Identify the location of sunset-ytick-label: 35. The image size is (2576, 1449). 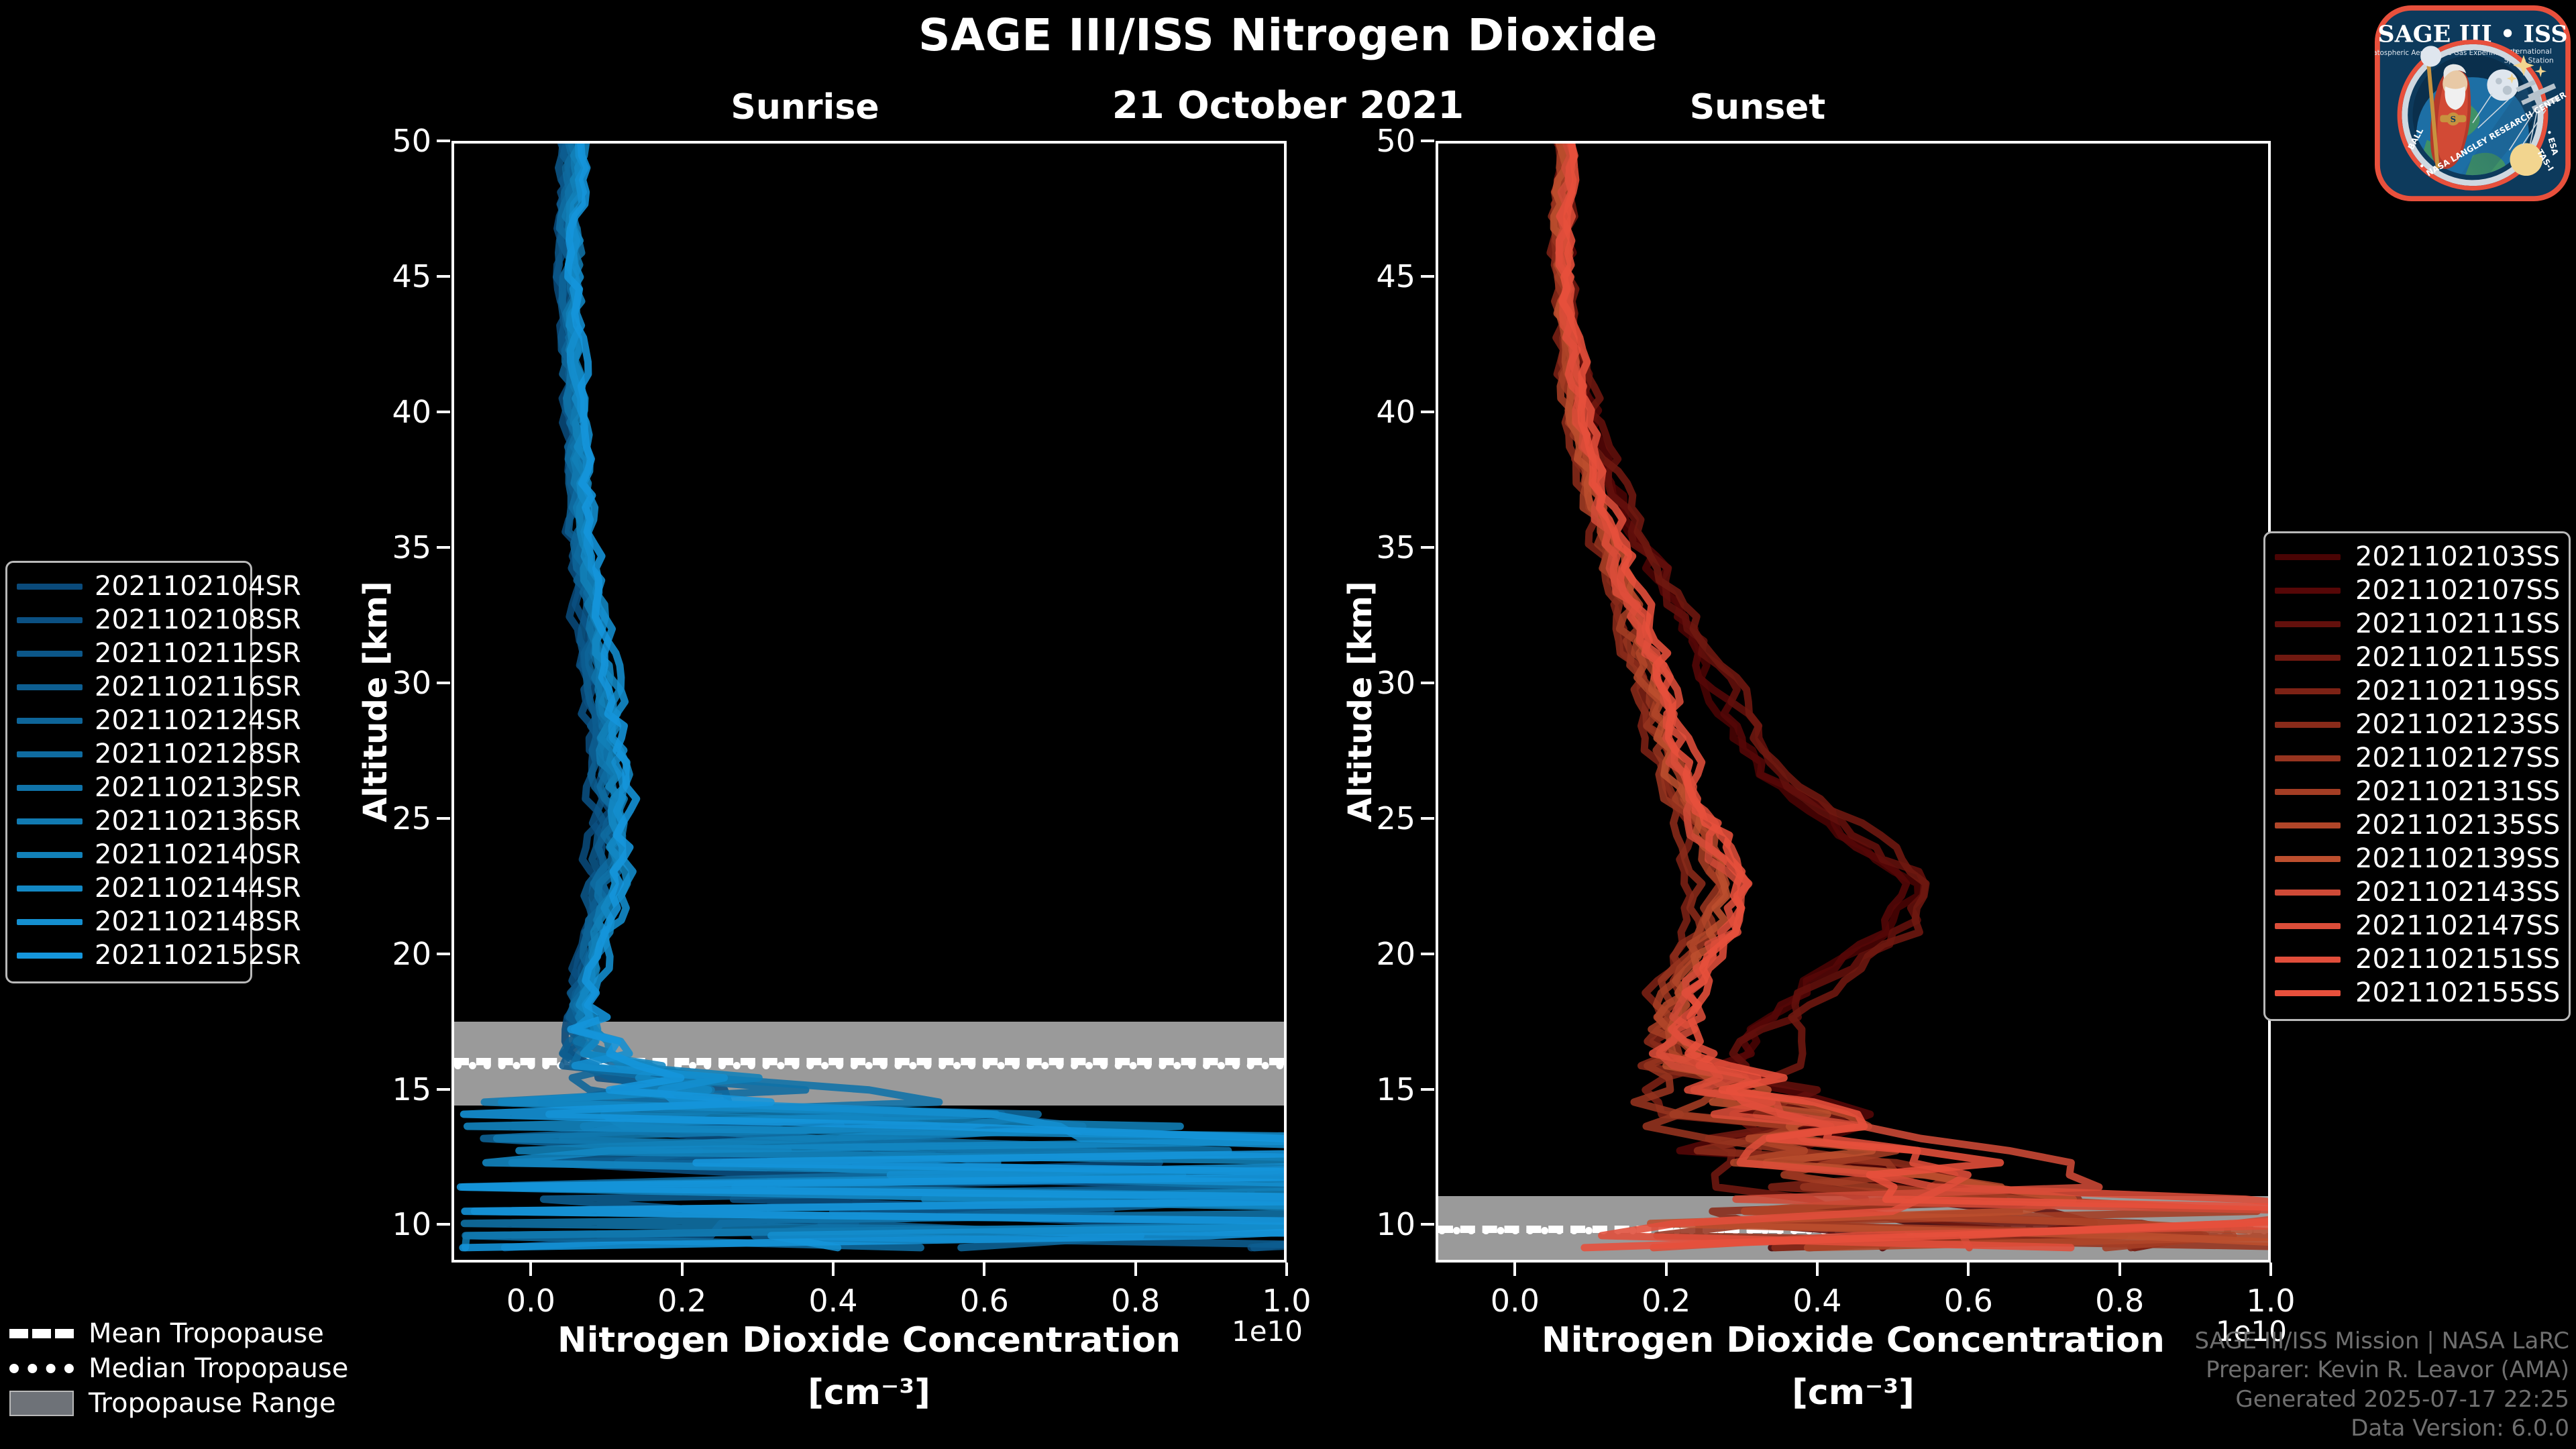
(1395, 547).